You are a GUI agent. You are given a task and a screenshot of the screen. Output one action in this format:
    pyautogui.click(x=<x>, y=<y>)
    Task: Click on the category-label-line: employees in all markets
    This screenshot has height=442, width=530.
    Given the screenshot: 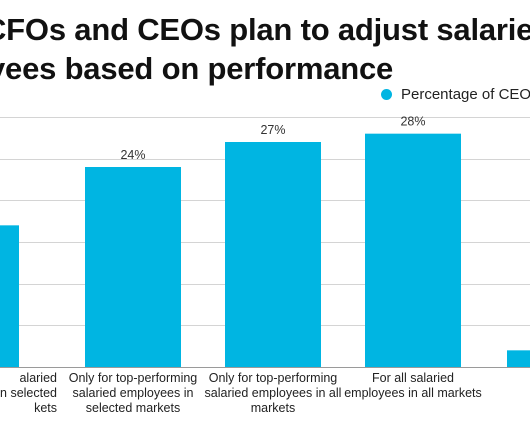 What is the action you would take?
    pyautogui.click(x=413, y=393)
    